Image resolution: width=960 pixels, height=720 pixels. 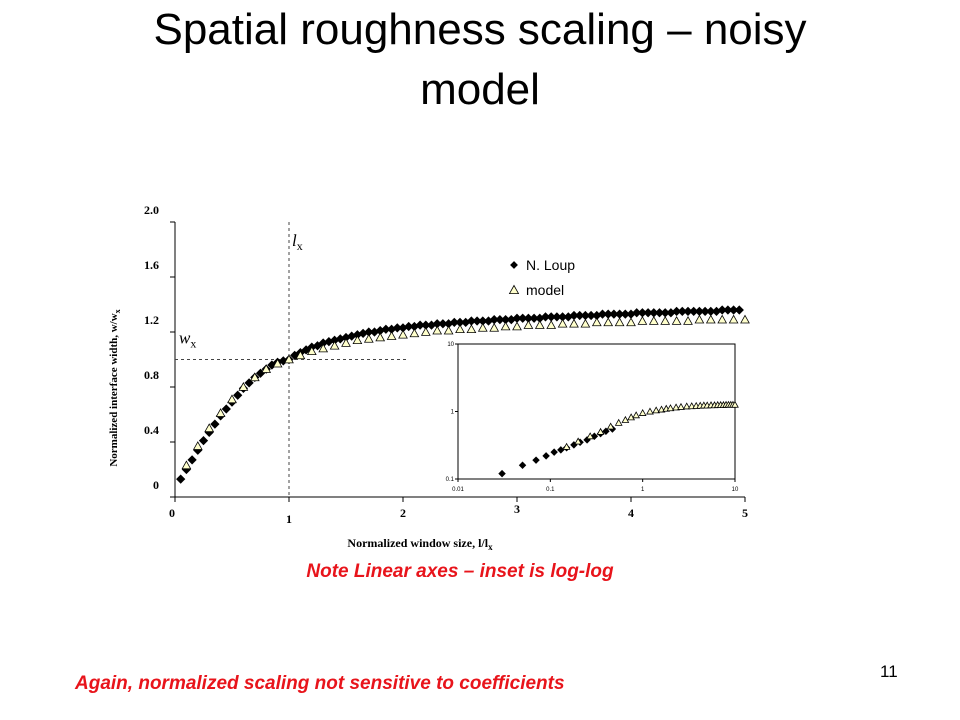 What do you see at coordinates (151, 430) in the screenshot?
I see `y-tick-label: 0.4` at bounding box center [151, 430].